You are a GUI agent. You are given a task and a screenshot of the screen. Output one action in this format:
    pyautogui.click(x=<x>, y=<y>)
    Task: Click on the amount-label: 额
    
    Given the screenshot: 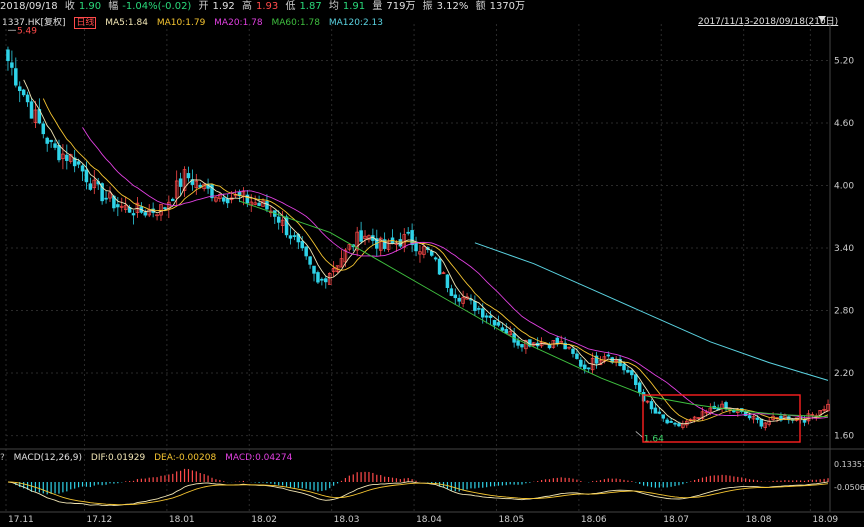 What is the action you would take?
    pyautogui.click(x=480, y=6)
    